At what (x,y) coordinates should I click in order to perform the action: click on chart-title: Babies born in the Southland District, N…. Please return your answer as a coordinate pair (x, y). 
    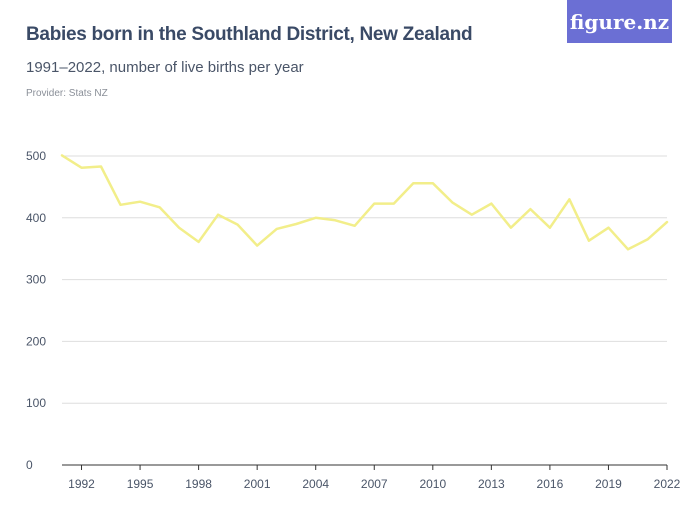
    Looking at the image, I should click on (249, 34).